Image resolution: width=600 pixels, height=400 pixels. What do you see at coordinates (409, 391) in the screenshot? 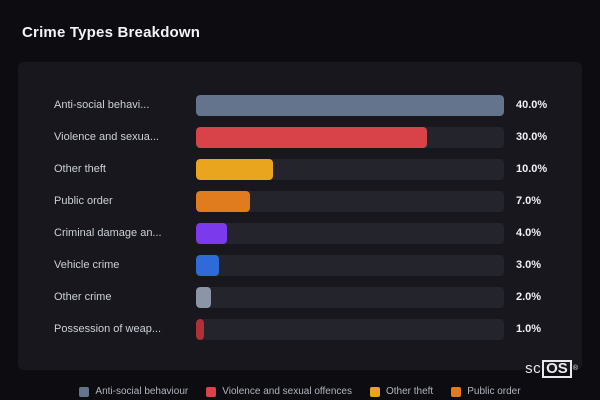
I see `legend-label: Other theft` at bounding box center [409, 391].